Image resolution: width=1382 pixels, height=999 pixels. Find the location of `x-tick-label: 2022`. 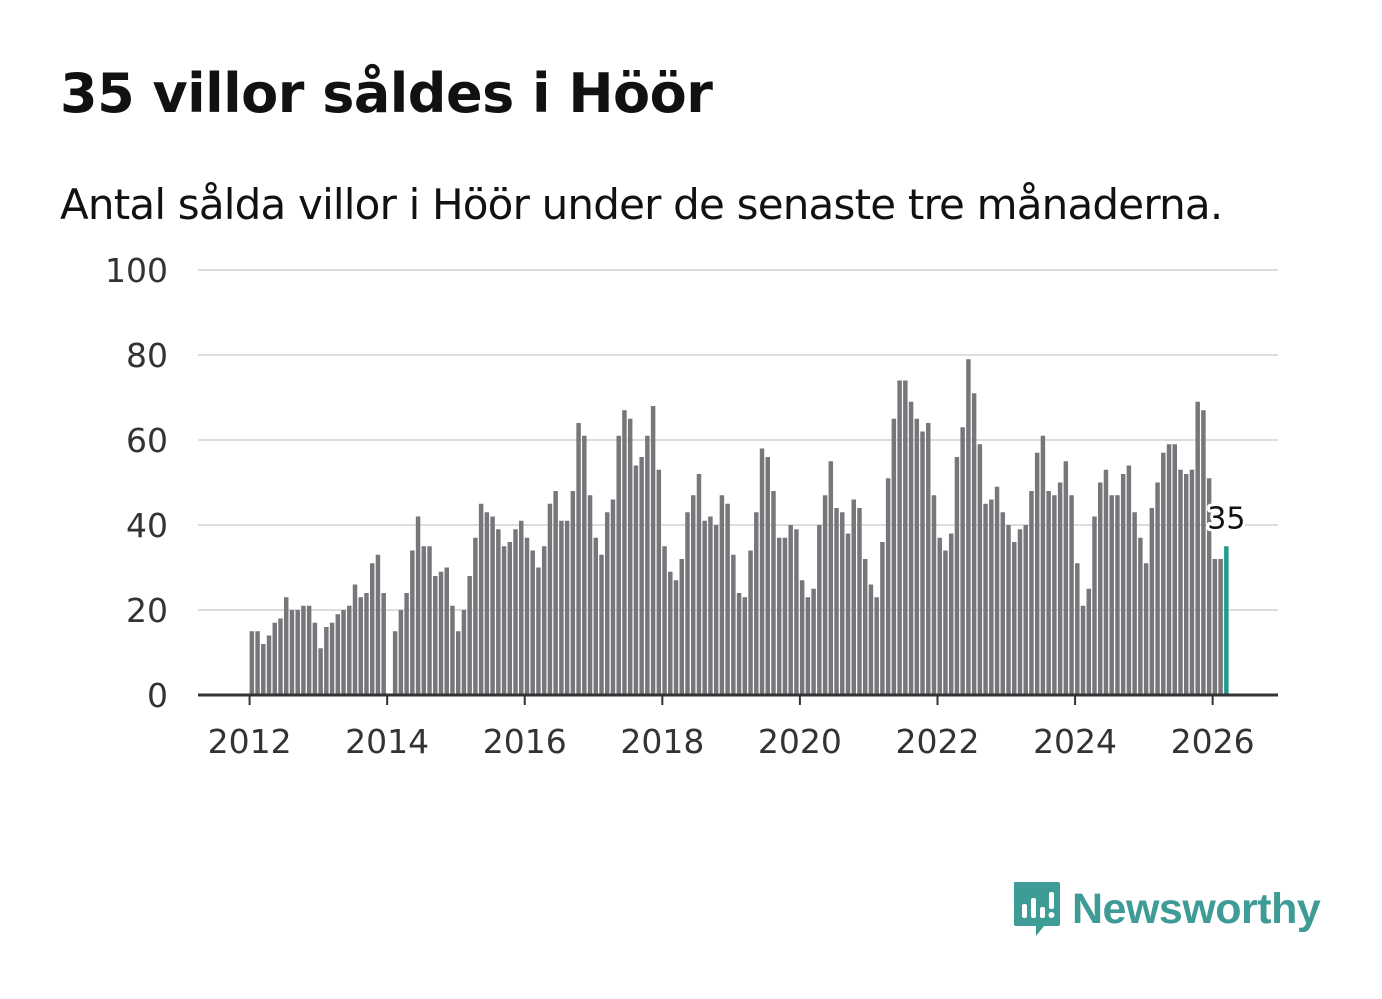

x-tick-label: 2022 is located at coordinates (937, 741).